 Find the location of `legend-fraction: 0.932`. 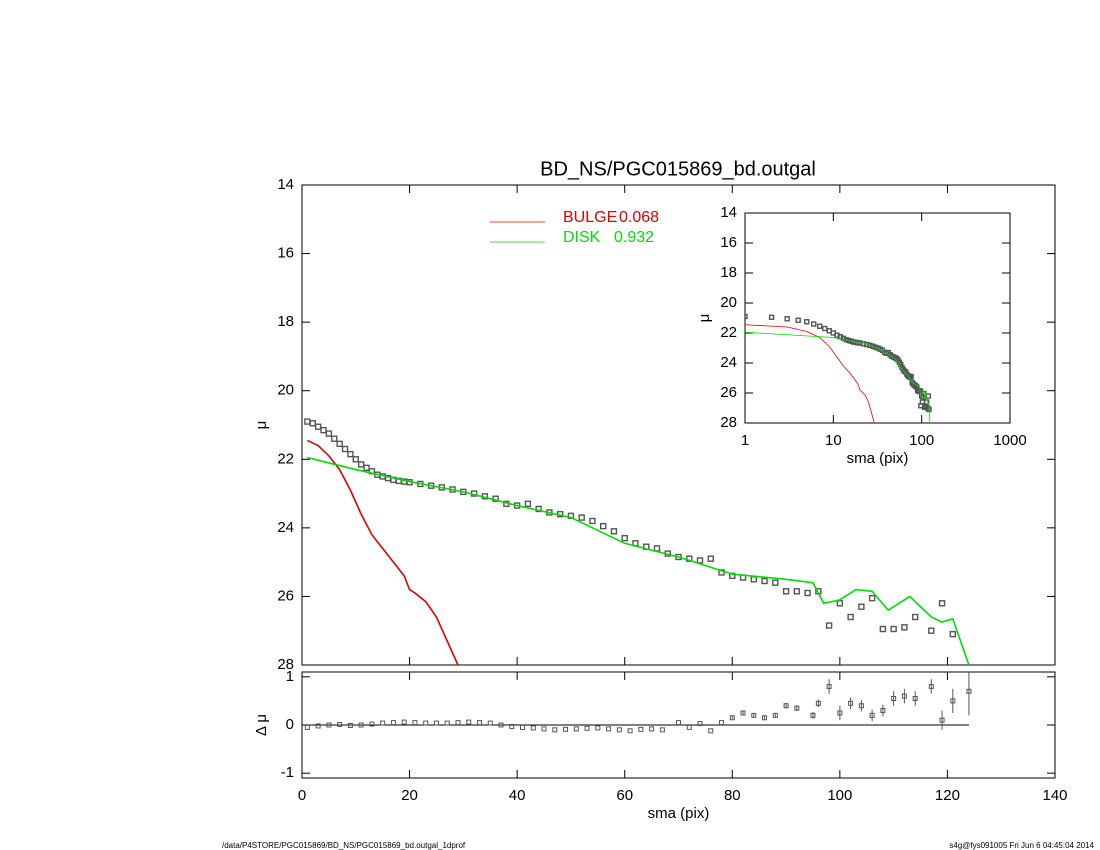

legend-fraction: 0.932 is located at coordinates (634, 237).